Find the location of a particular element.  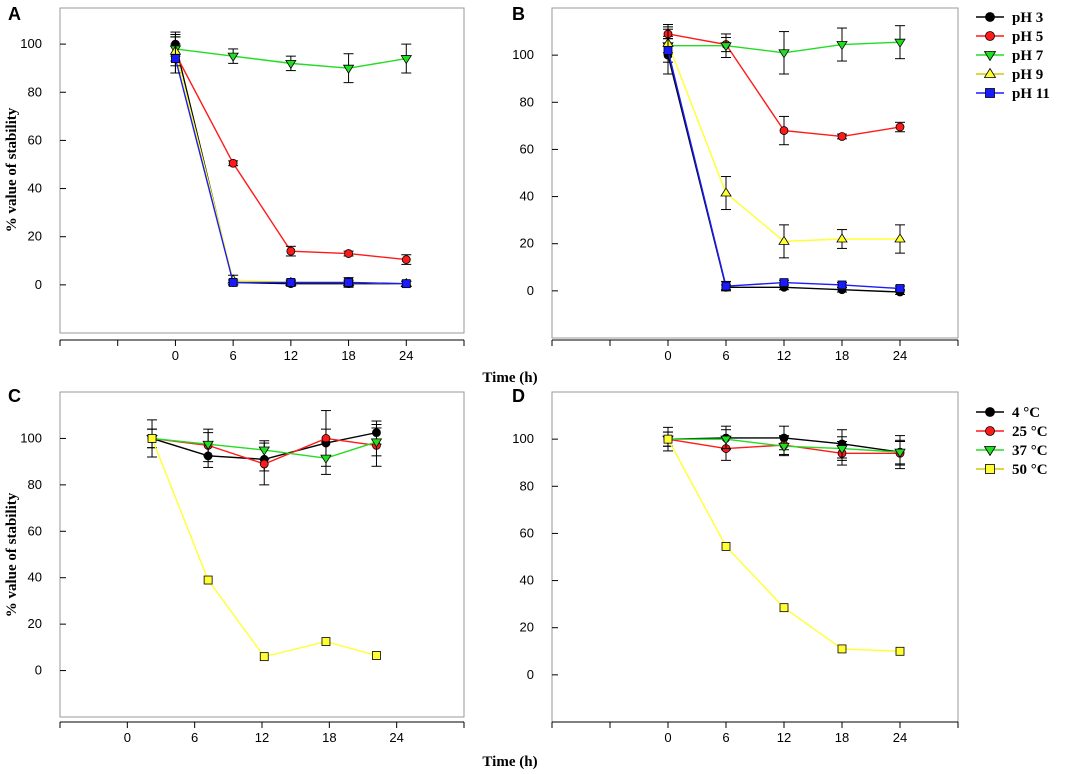

legend-label: 50 °C is located at coordinates (1030, 470).